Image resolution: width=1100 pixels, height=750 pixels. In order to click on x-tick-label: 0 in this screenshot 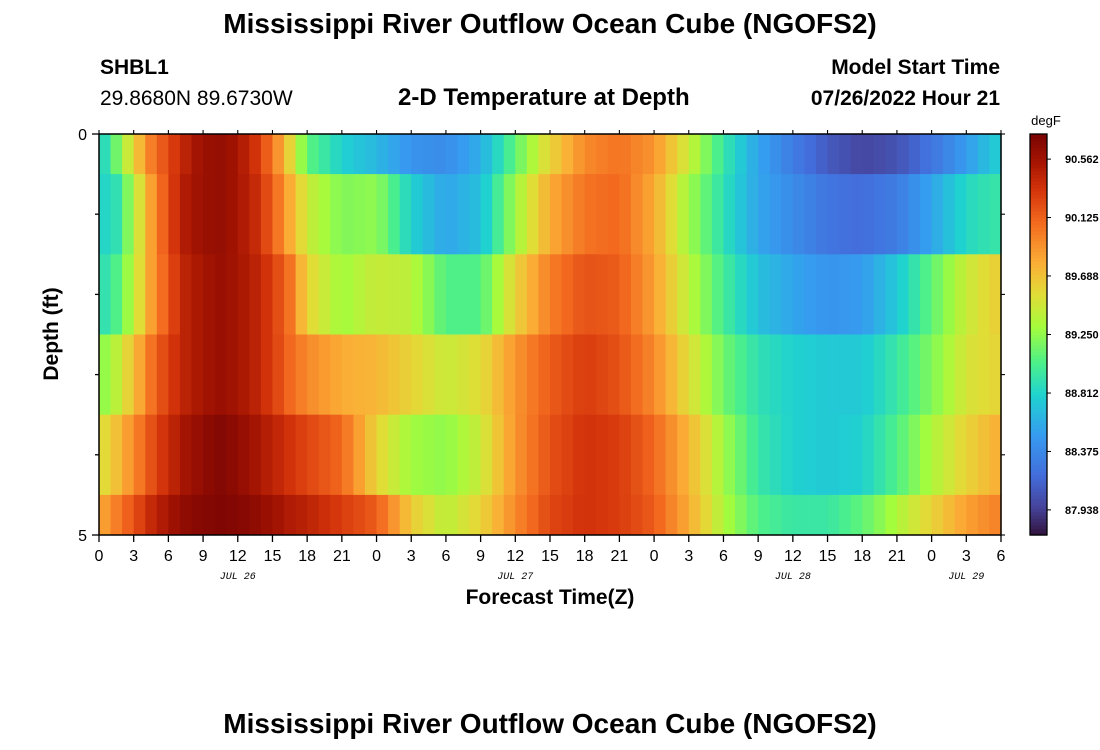, I will do `click(99, 556)`.